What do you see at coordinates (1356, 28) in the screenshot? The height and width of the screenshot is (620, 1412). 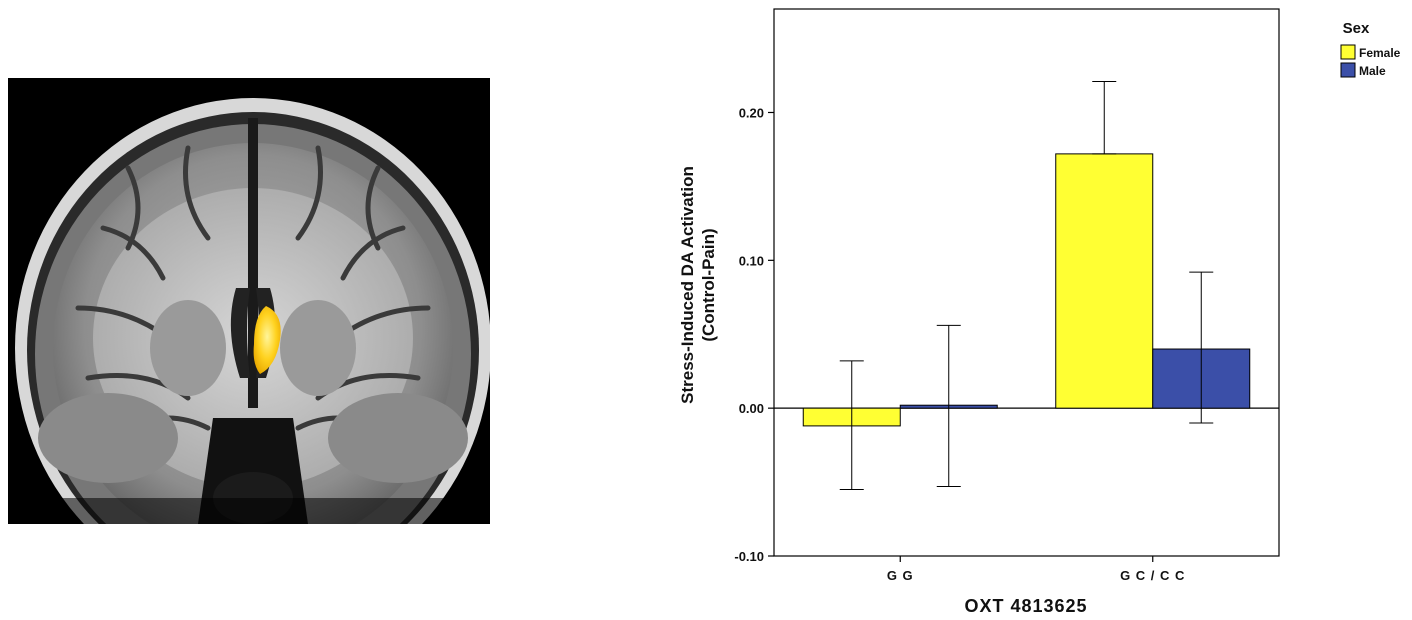 I see `legend-title: Sex` at bounding box center [1356, 28].